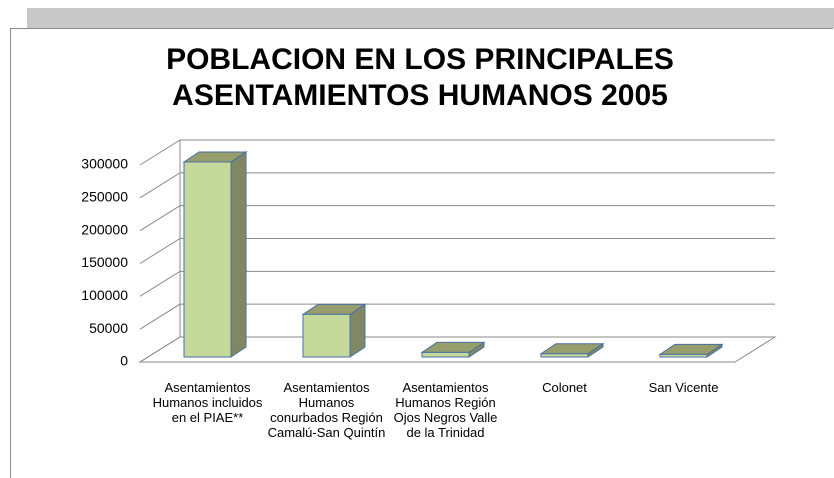  Describe the element at coordinates (108, 328) in the screenshot. I see `y-tick-label: 50000` at that location.